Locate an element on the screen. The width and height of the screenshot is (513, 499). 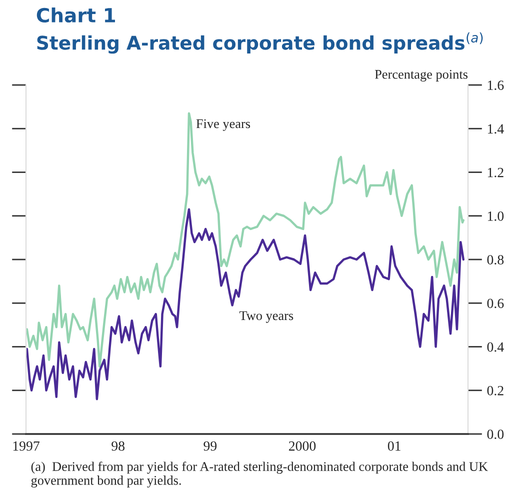
text: (a) Derived from par yields for A-rated sterling-denominated corporate bonds and UK government bond par yields. is located at coordinates (259, 475).